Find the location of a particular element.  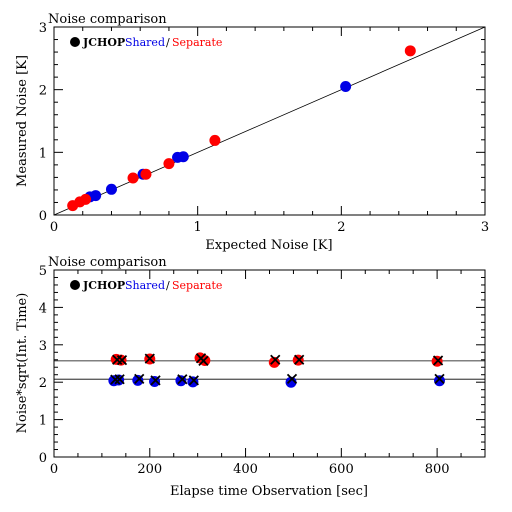

x-tick-label: 1 is located at coordinates (198, 227).